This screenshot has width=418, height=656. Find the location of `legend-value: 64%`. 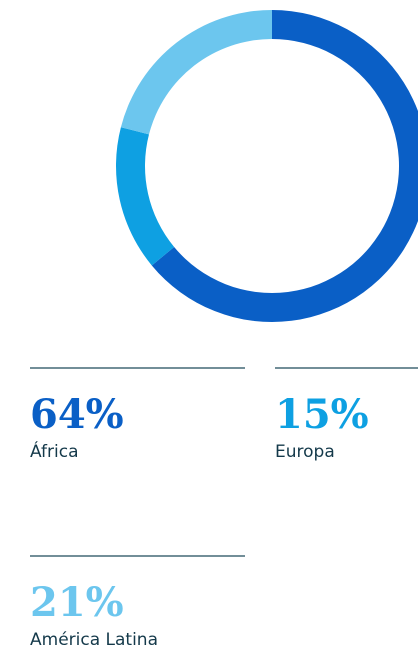

legend-value: 64% is located at coordinates (77, 414).